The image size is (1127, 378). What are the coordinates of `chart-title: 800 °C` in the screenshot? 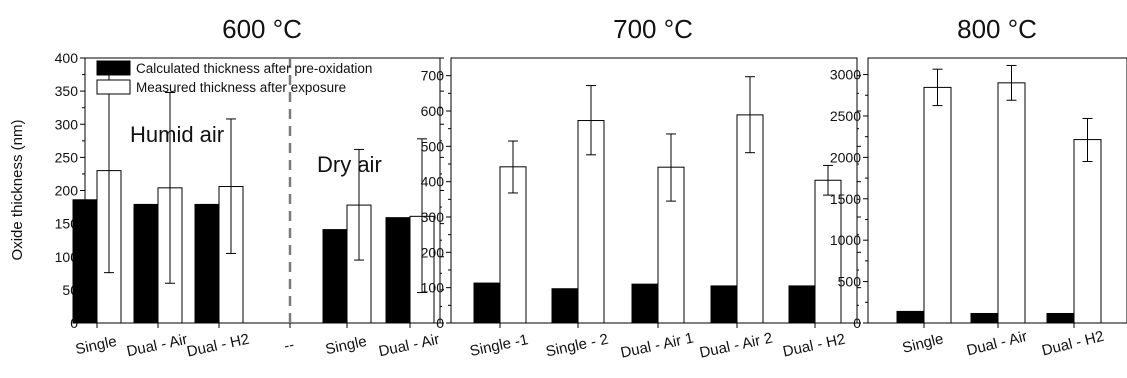 It's located at (997, 29).